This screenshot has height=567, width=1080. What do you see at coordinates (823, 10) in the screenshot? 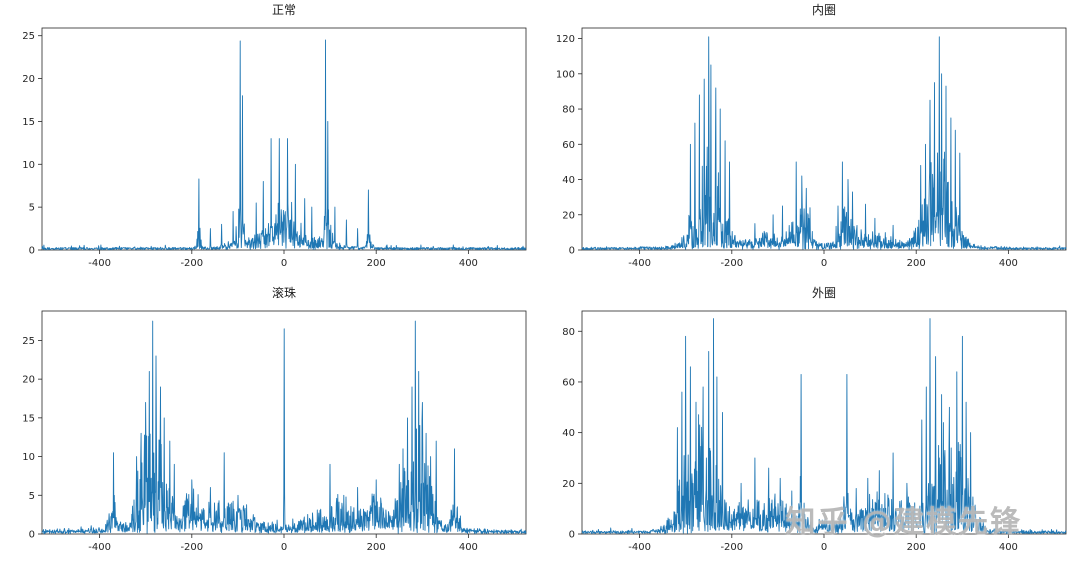
I see `chart-title: 内圈` at bounding box center [823, 10].